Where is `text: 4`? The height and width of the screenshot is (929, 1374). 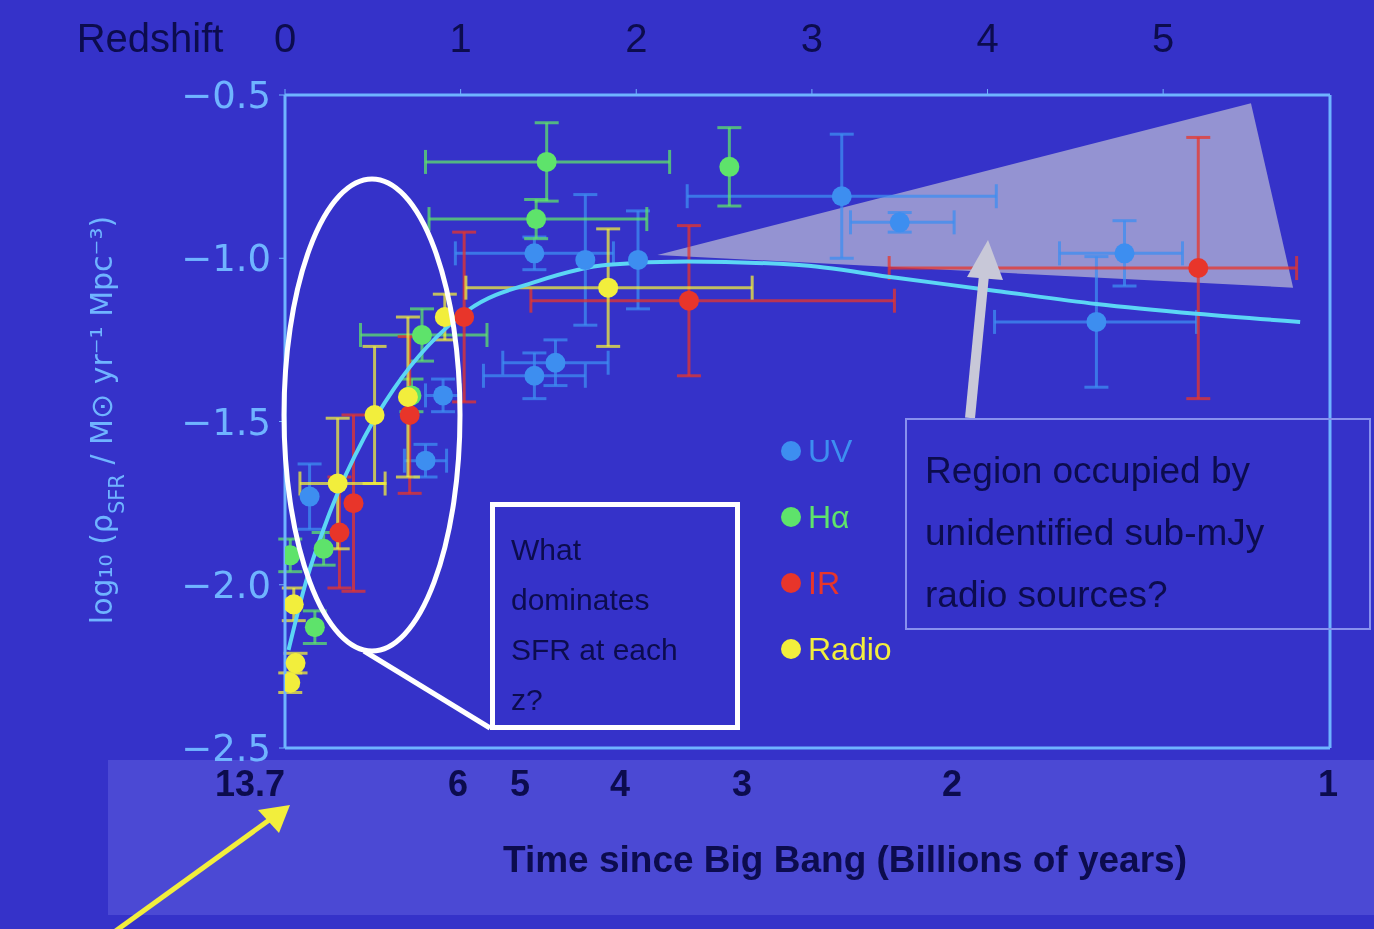 text: 4 is located at coordinates (620, 783).